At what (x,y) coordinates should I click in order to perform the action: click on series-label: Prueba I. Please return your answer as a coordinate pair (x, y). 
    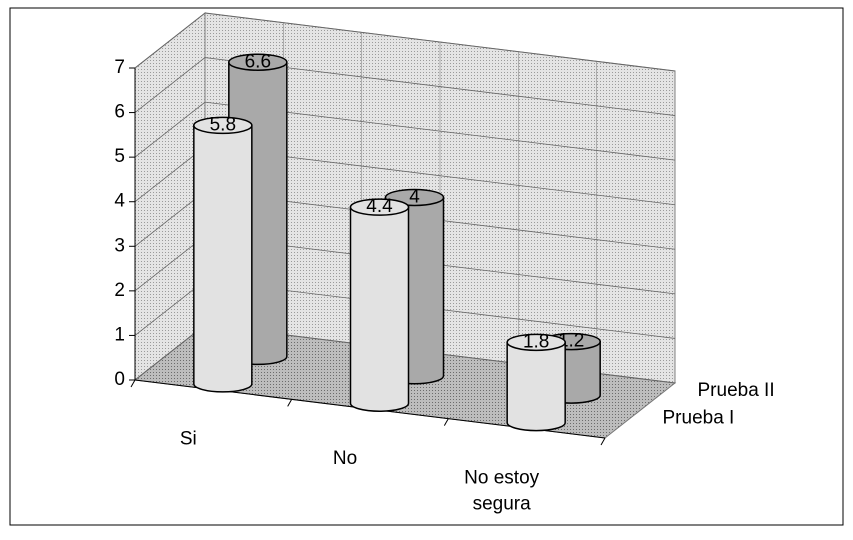
    Looking at the image, I should click on (699, 417).